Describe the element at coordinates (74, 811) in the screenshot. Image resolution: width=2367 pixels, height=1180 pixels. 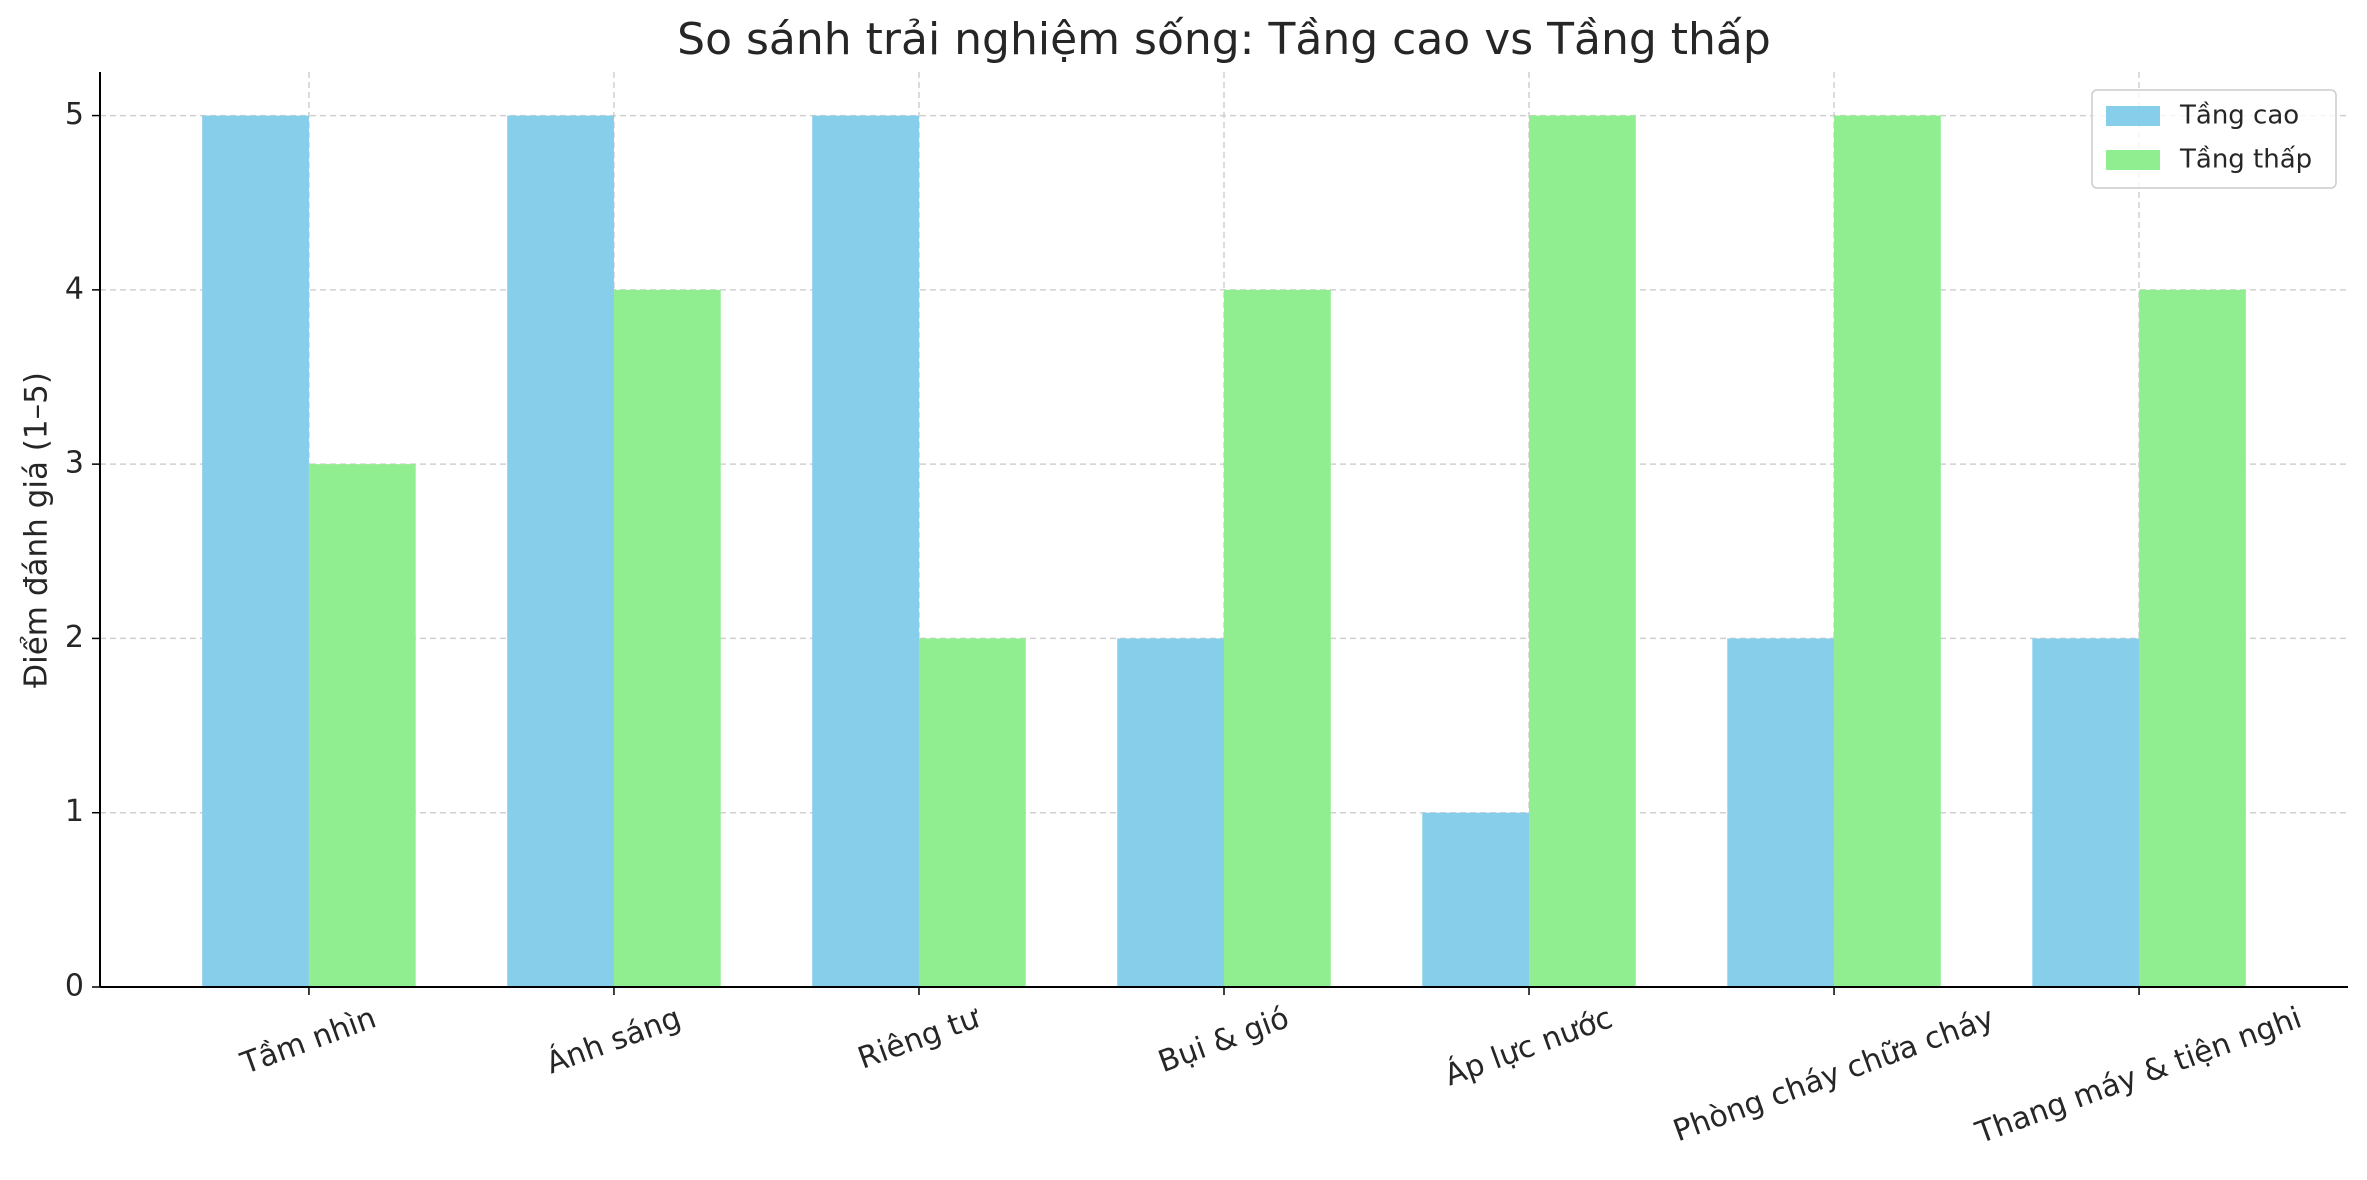
I see `y-tick-label: 1` at that location.